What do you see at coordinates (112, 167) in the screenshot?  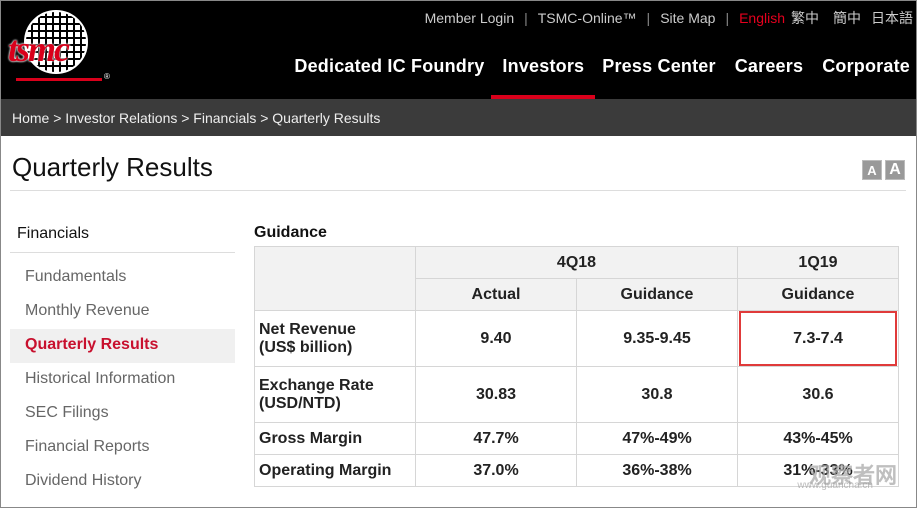 I see `page-title: Quarterly Results` at bounding box center [112, 167].